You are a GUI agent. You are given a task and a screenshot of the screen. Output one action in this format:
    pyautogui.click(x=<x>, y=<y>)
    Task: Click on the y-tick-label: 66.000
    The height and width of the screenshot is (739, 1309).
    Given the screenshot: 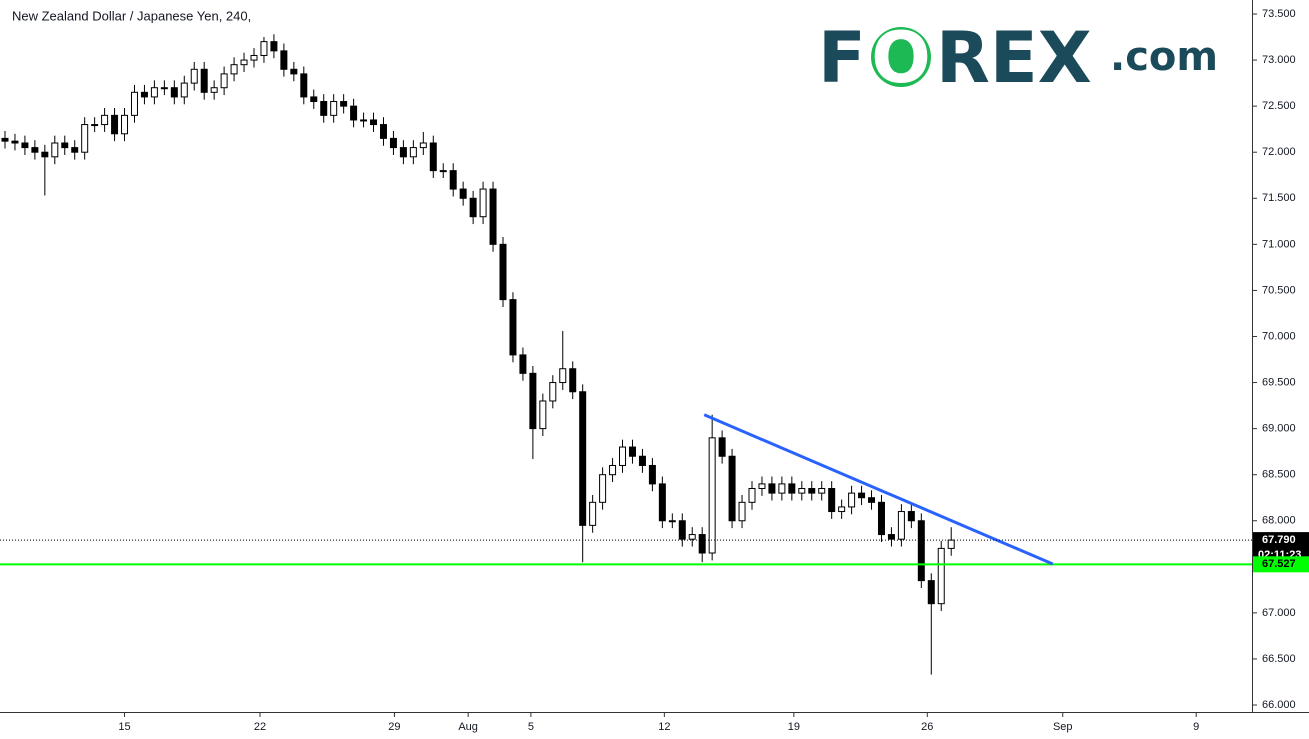 What is the action you would take?
    pyautogui.click(x=1279, y=705)
    